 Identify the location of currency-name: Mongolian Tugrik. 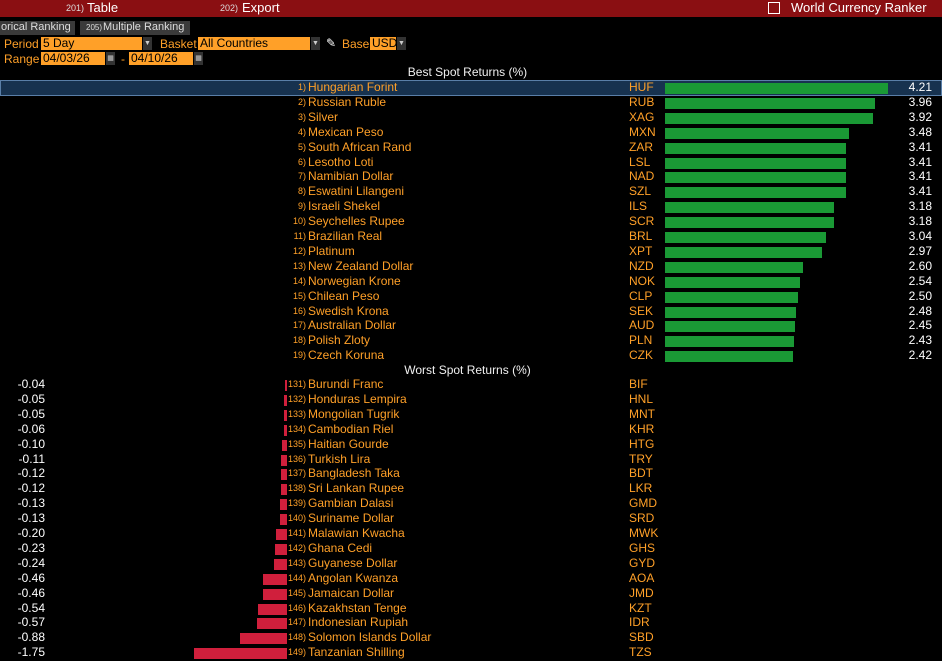
(354, 413).